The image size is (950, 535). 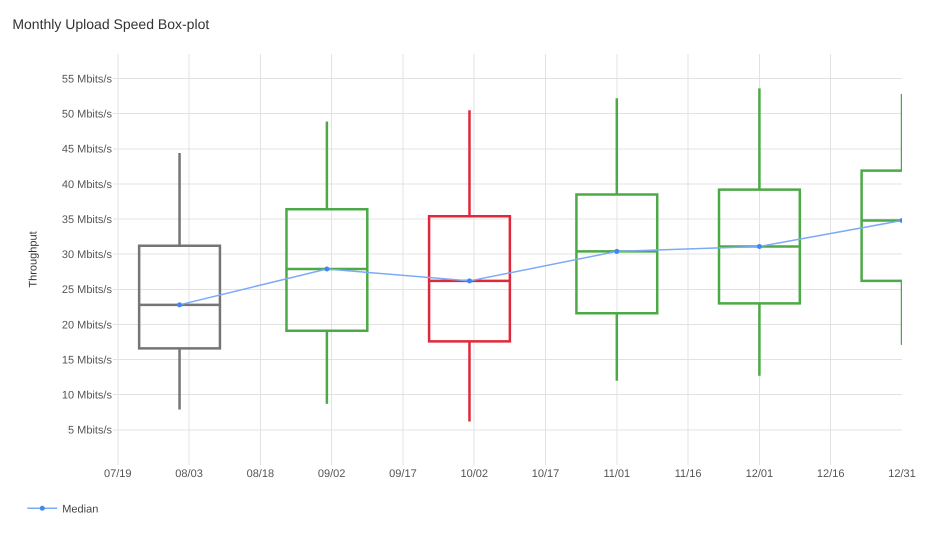 I want to click on y-tick-label: 25 Mbits/s, so click(x=87, y=290).